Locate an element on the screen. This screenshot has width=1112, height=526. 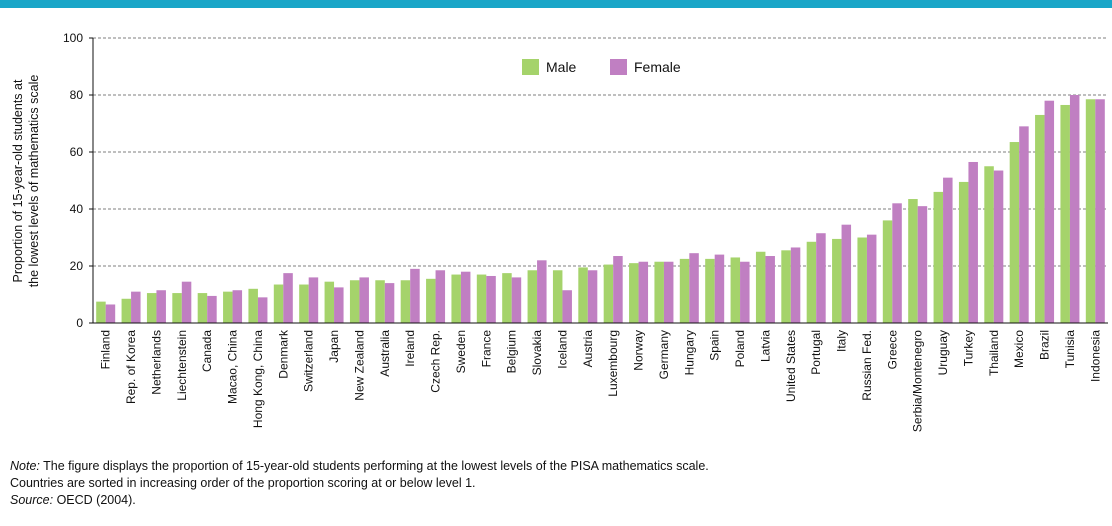
x-category-label: France is located at coordinates (486, 349).